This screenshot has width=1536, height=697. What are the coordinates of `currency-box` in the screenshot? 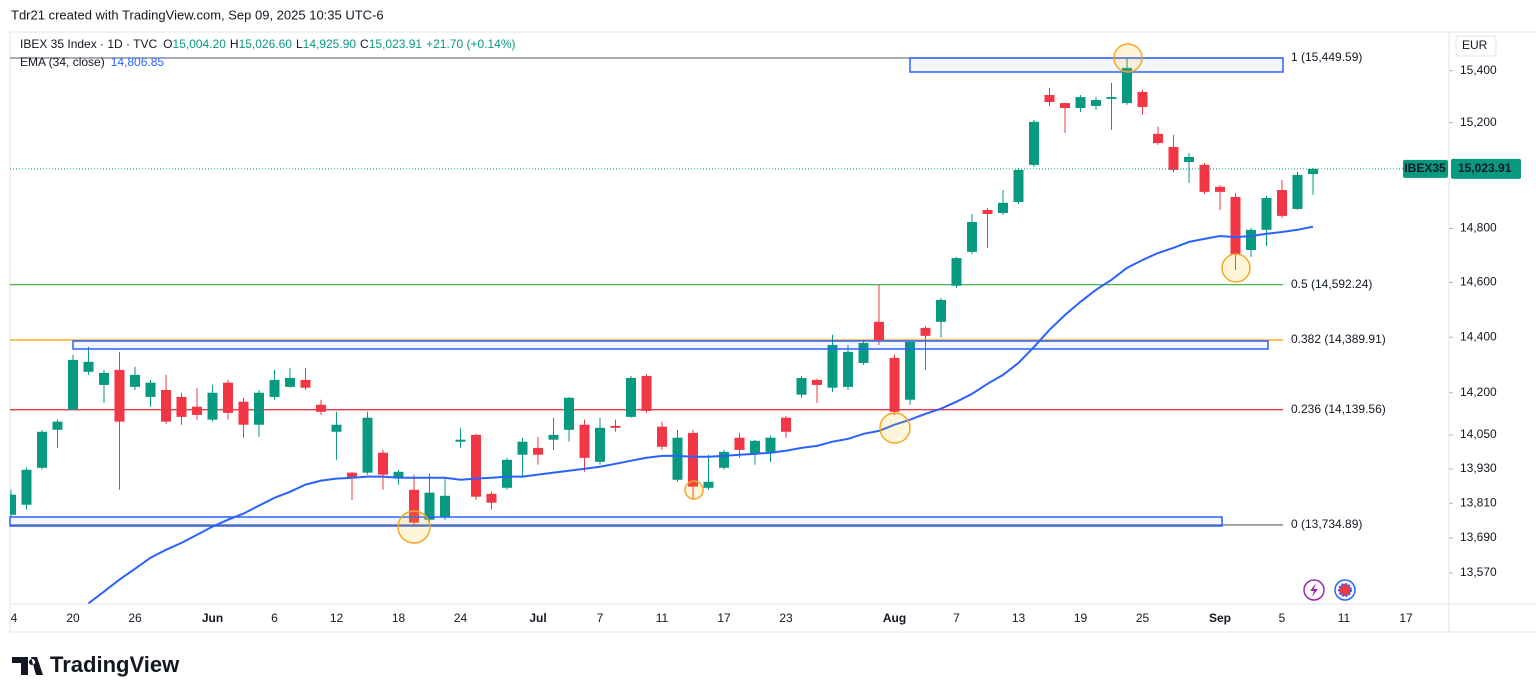 It's located at (1476, 46).